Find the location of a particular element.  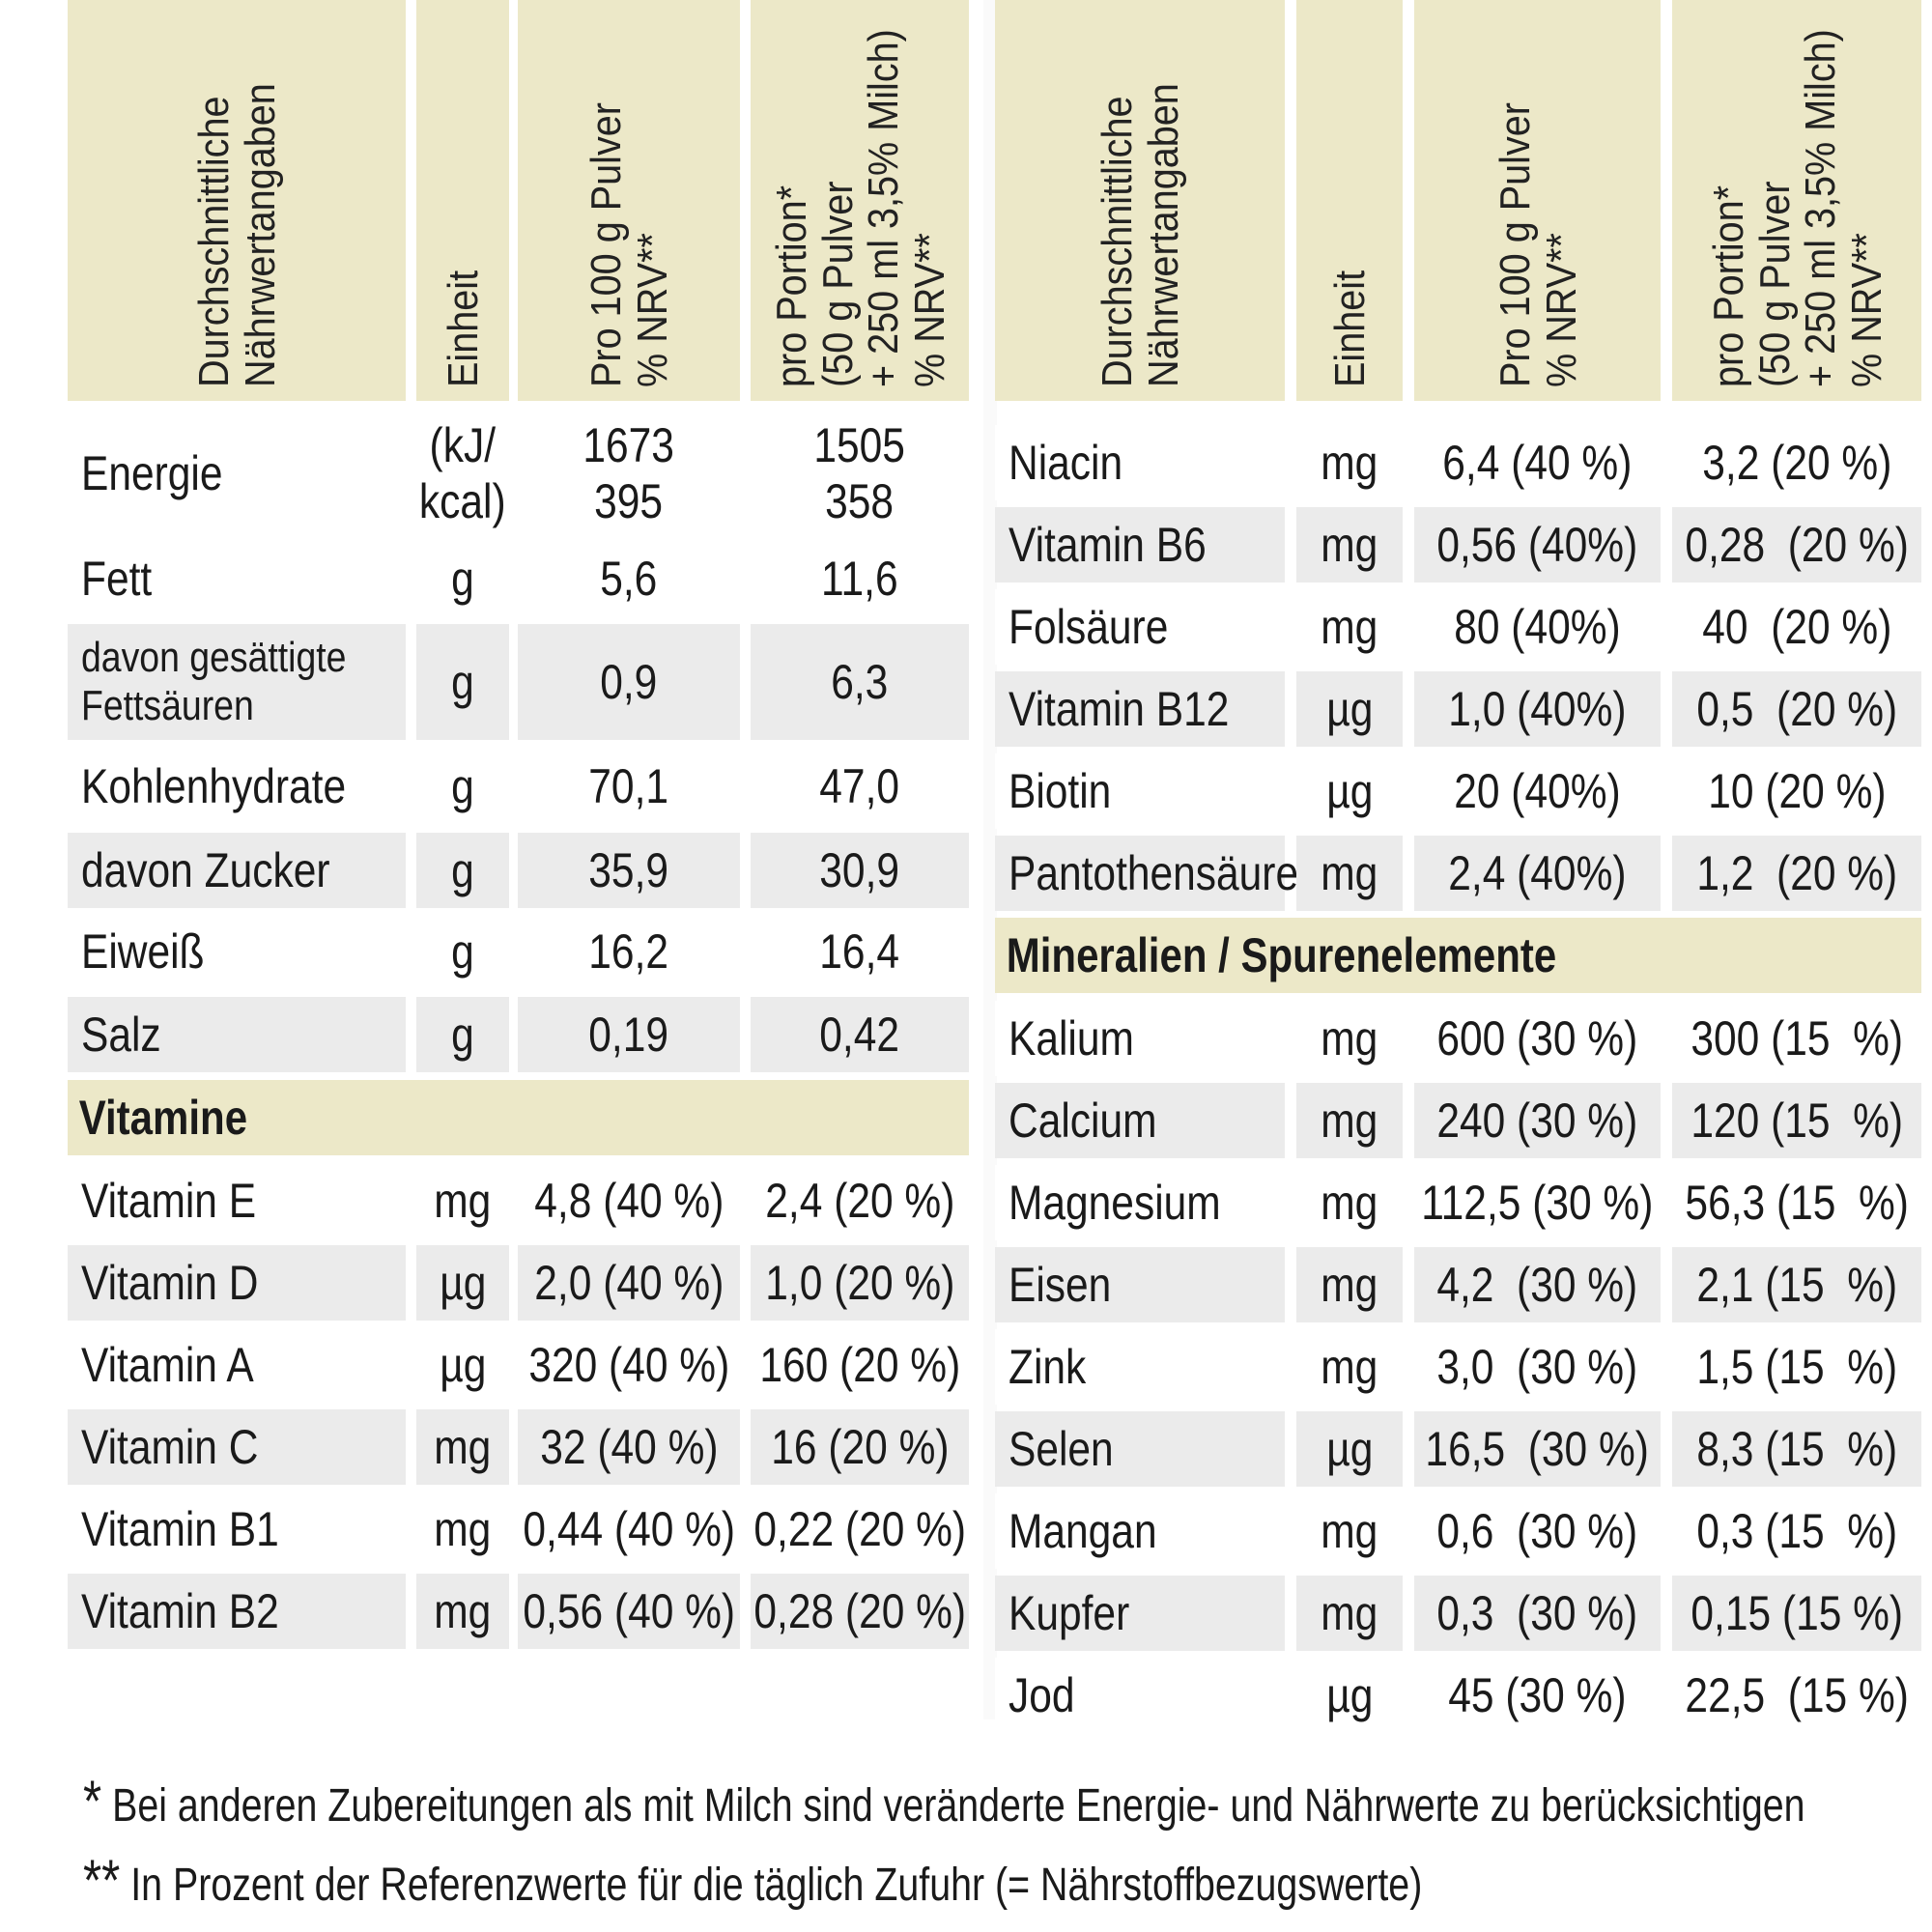

left-nutrient-name-text: Energie is located at coordinates (152, 473).